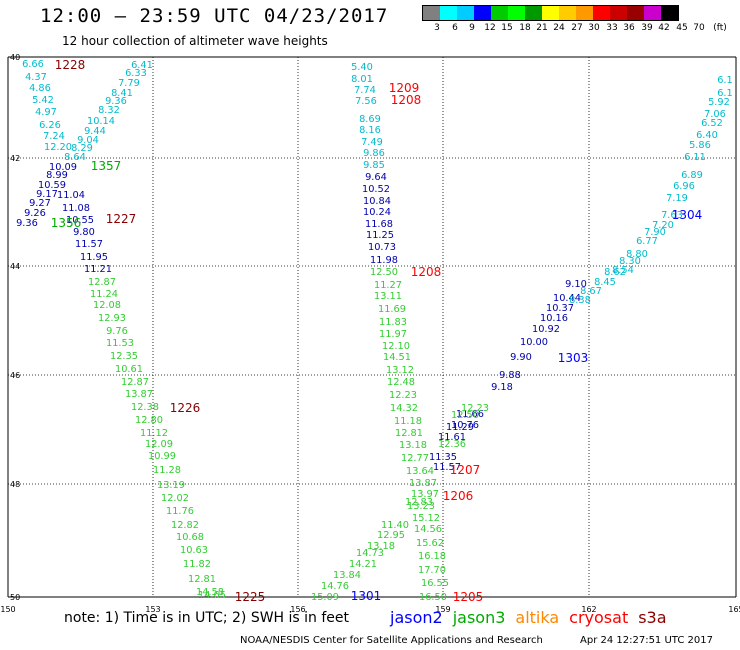 This screenshot has width=740, height=650. I want to click on legend-label: 3, so click(437, 28).